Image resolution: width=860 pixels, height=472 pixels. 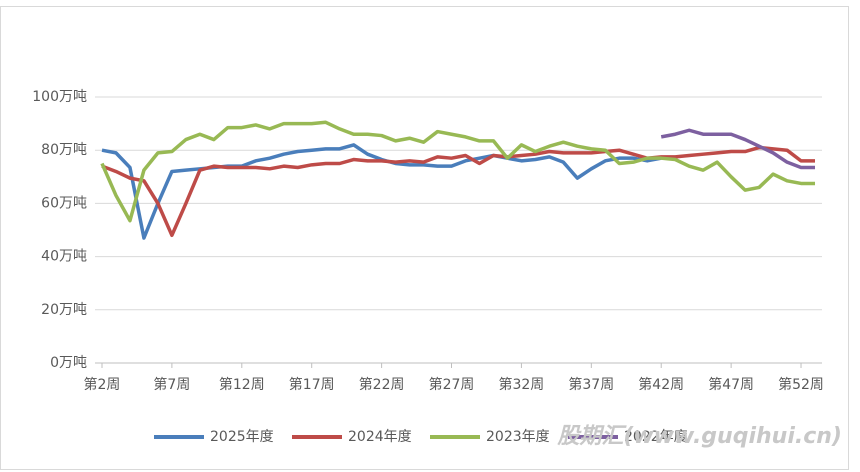 I want to click on x-tick-label: 第17周, so click(x=312, y=384).